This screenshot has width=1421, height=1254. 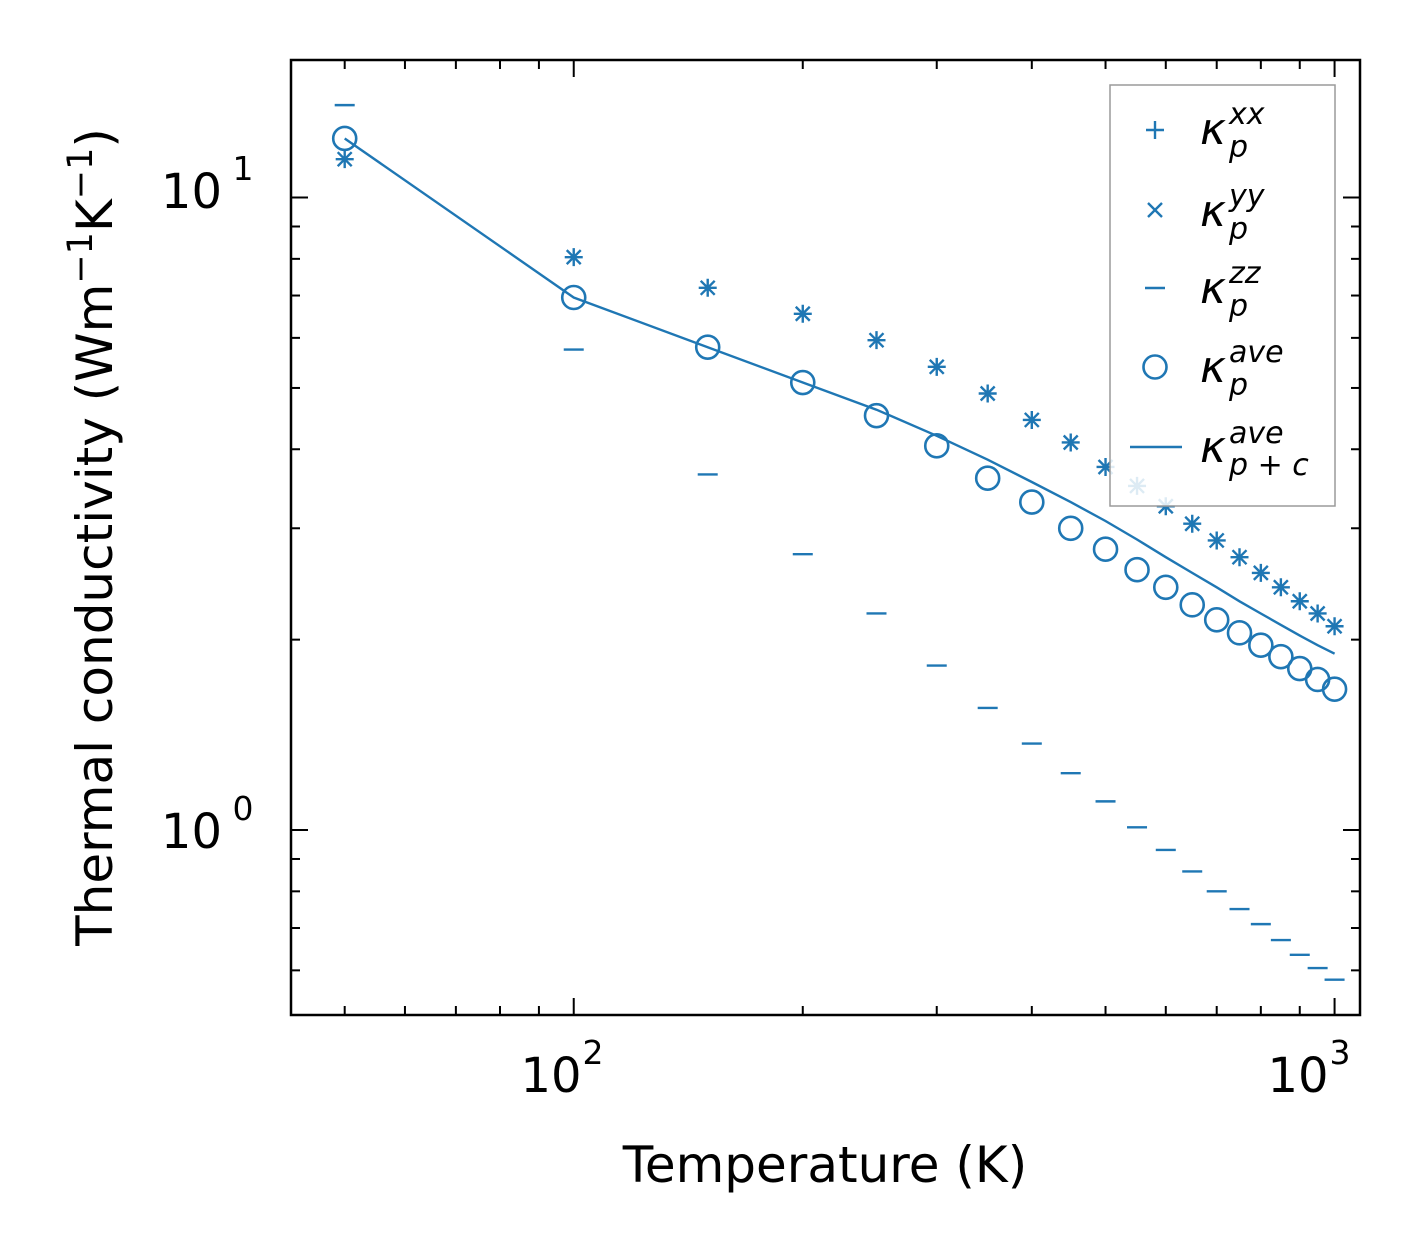 I want to click on y-tick-label-1: 10 0, so click(x=207, y=824).